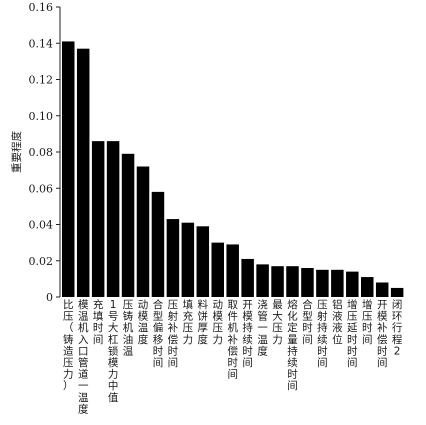  I want to click on x-category-label: 填充压力, so click(188, 322).